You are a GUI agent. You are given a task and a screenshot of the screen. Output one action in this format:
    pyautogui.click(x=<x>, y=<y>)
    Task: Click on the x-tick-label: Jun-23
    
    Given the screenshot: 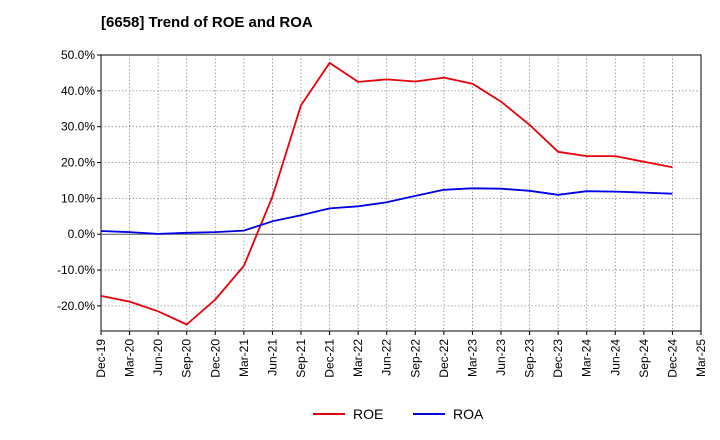 What is the action you would take?
    pyautogui.click(x=501, y=357)
    